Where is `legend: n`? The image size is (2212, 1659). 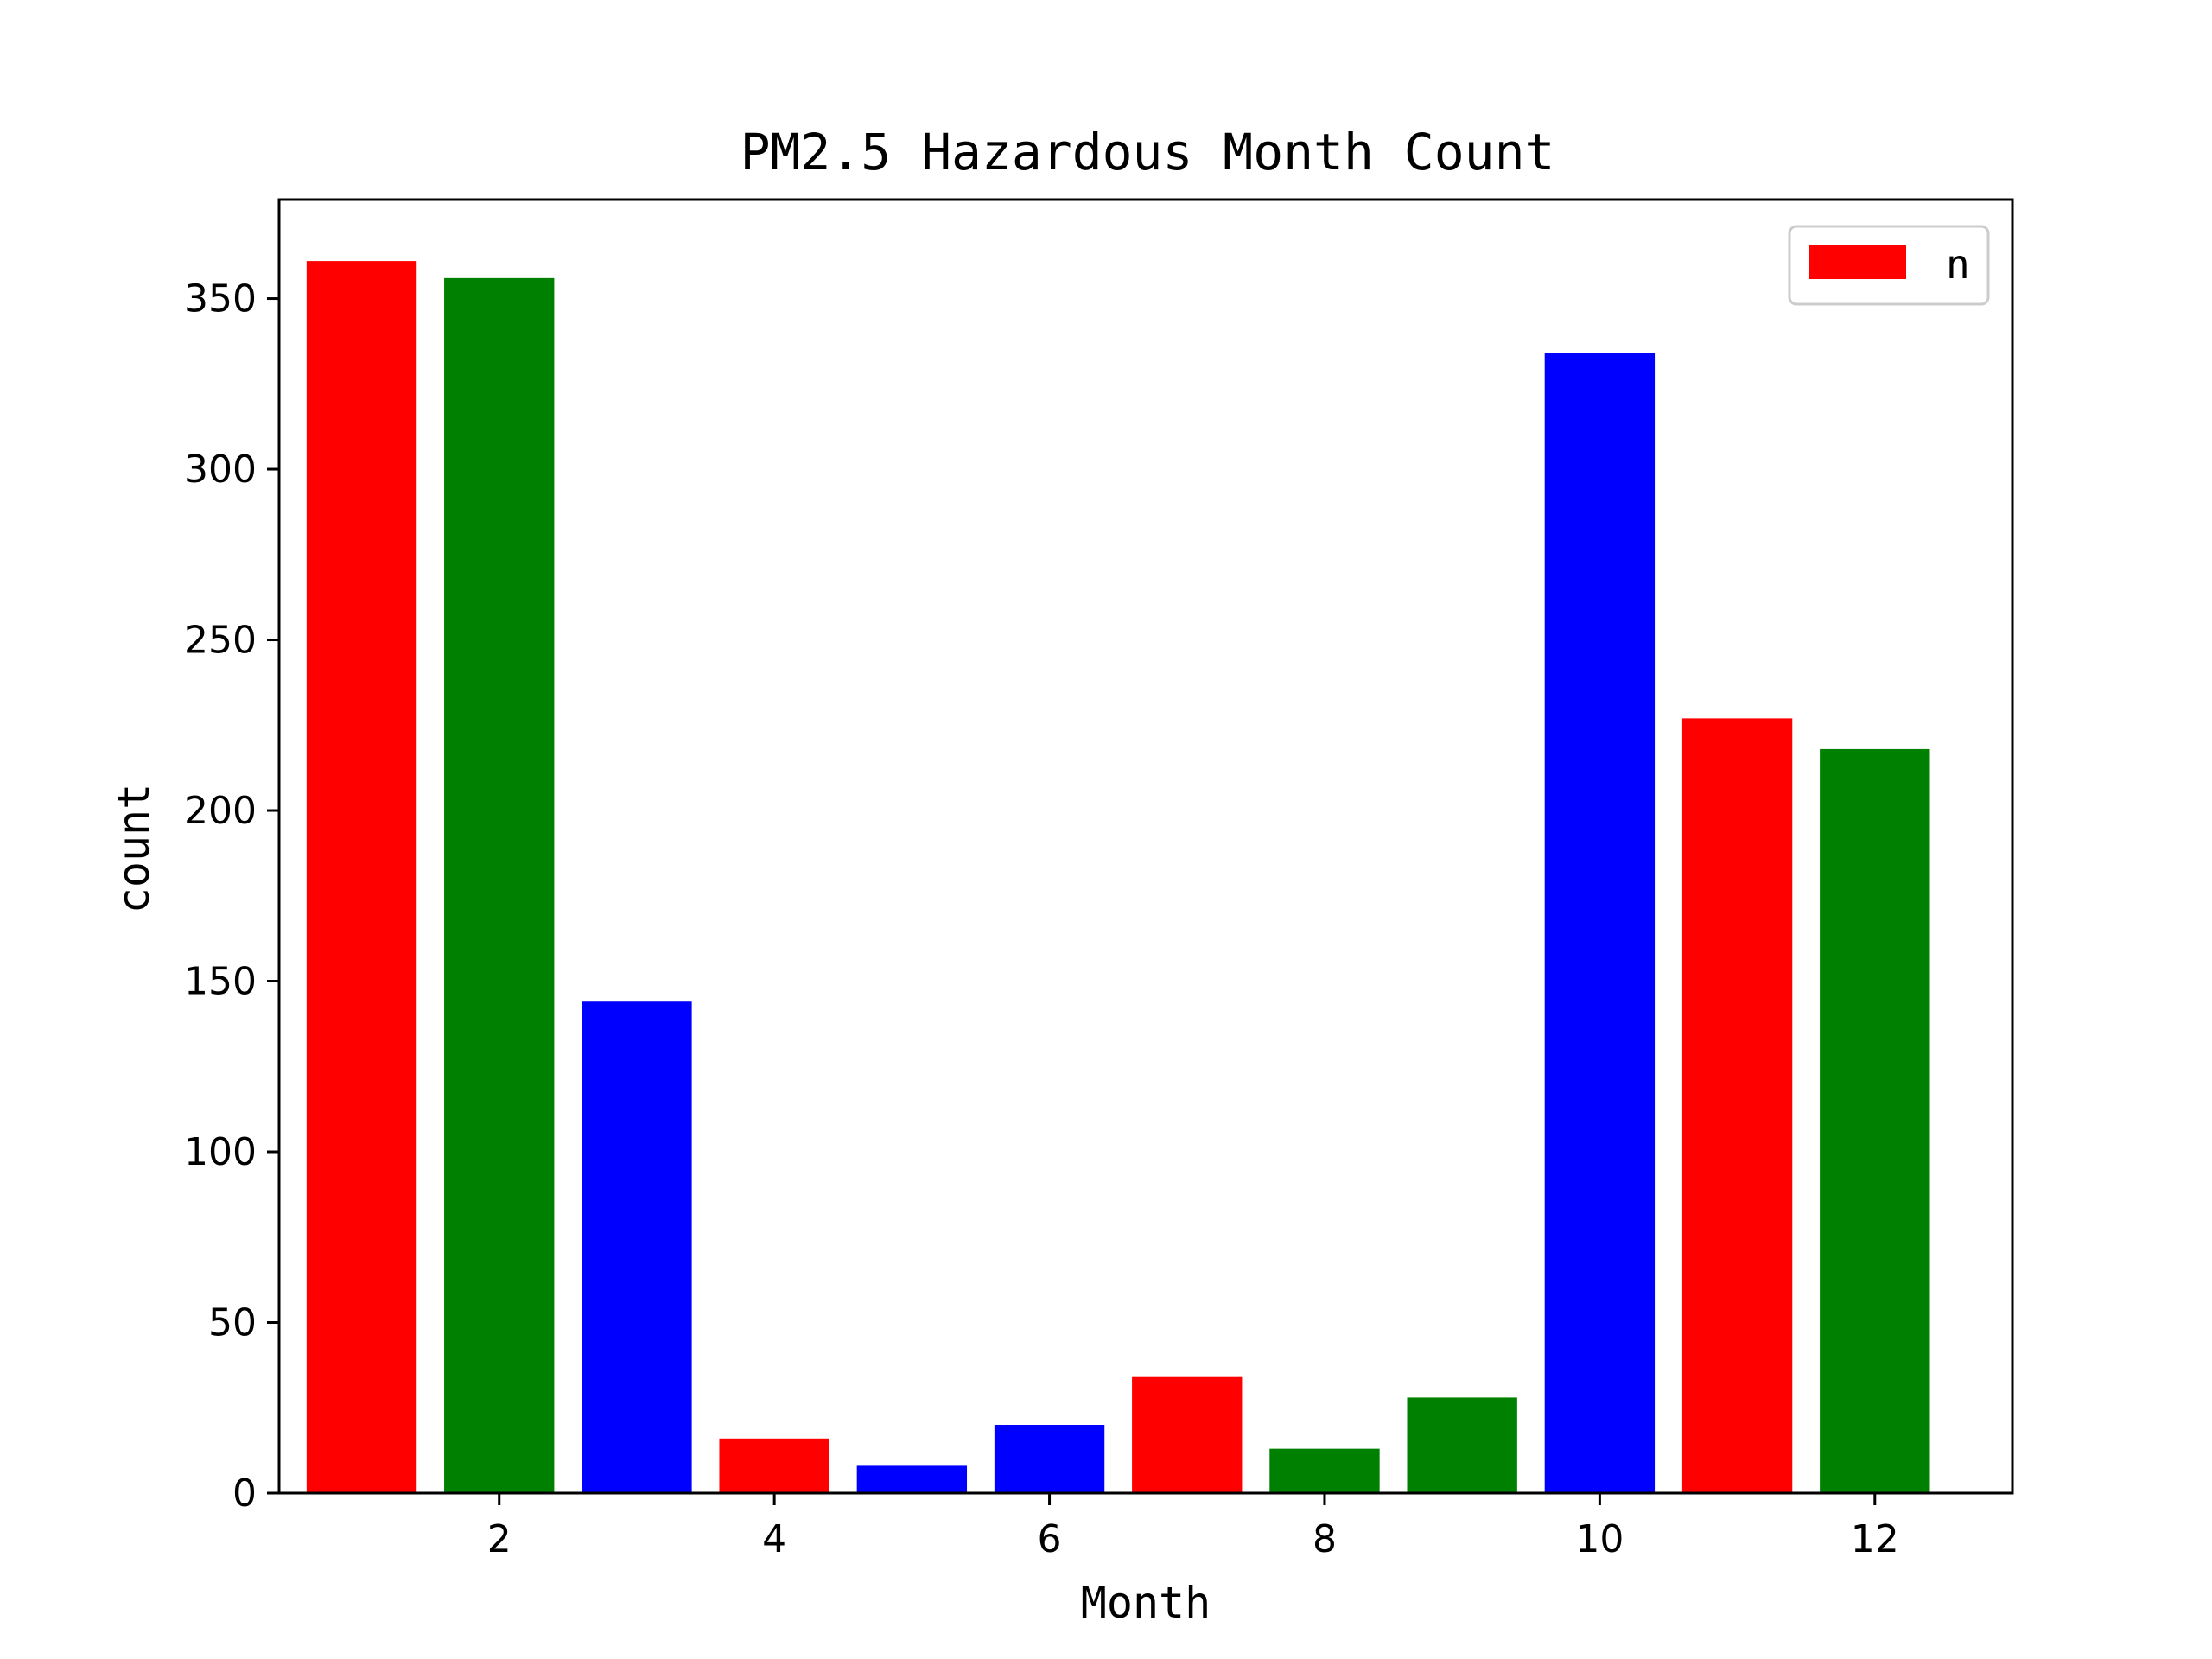
legend: n is located at coordinates (1889, 265).